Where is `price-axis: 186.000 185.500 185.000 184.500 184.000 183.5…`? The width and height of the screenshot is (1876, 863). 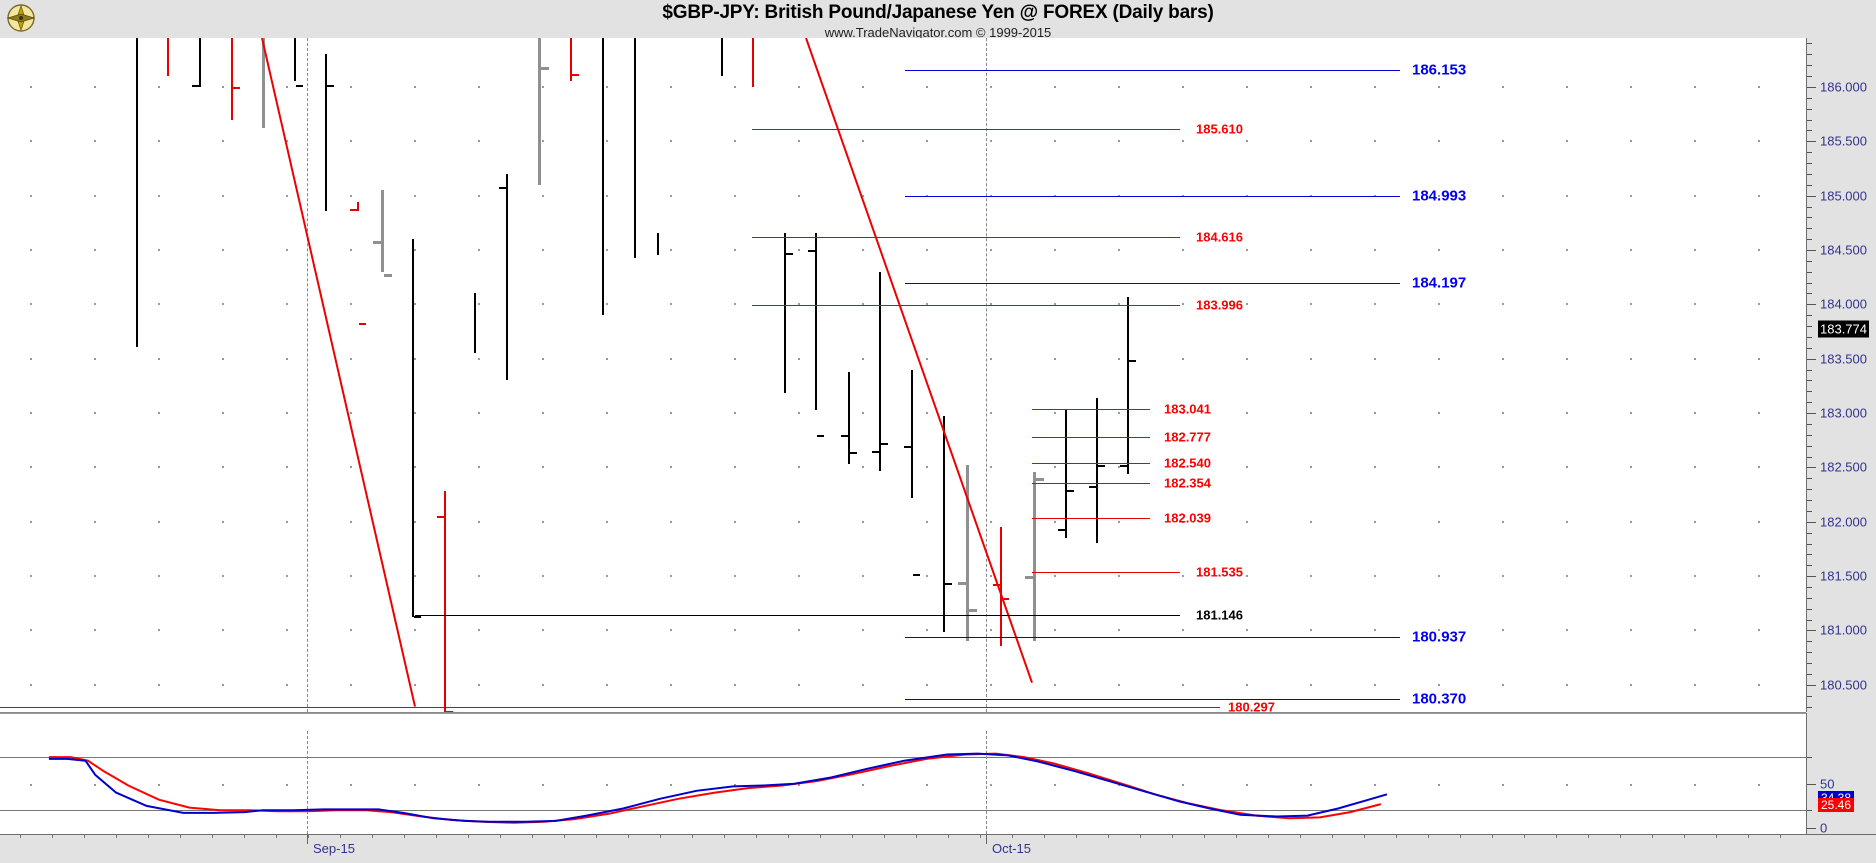
price-axis: 186.000 185.500 185.000 184.500 184.000 183.5… is located at coordinates (1841, 375).